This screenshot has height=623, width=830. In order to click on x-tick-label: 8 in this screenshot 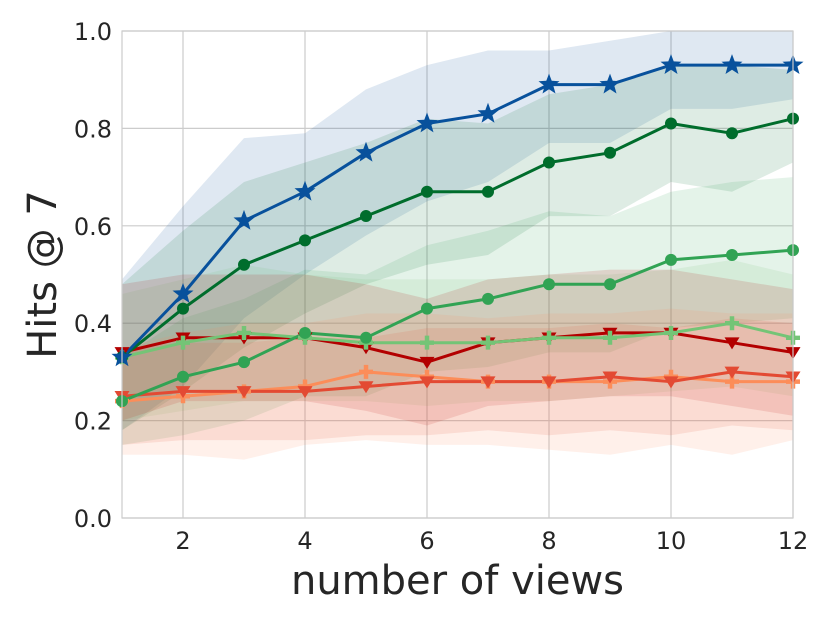, I will do `click(548, 541)`.